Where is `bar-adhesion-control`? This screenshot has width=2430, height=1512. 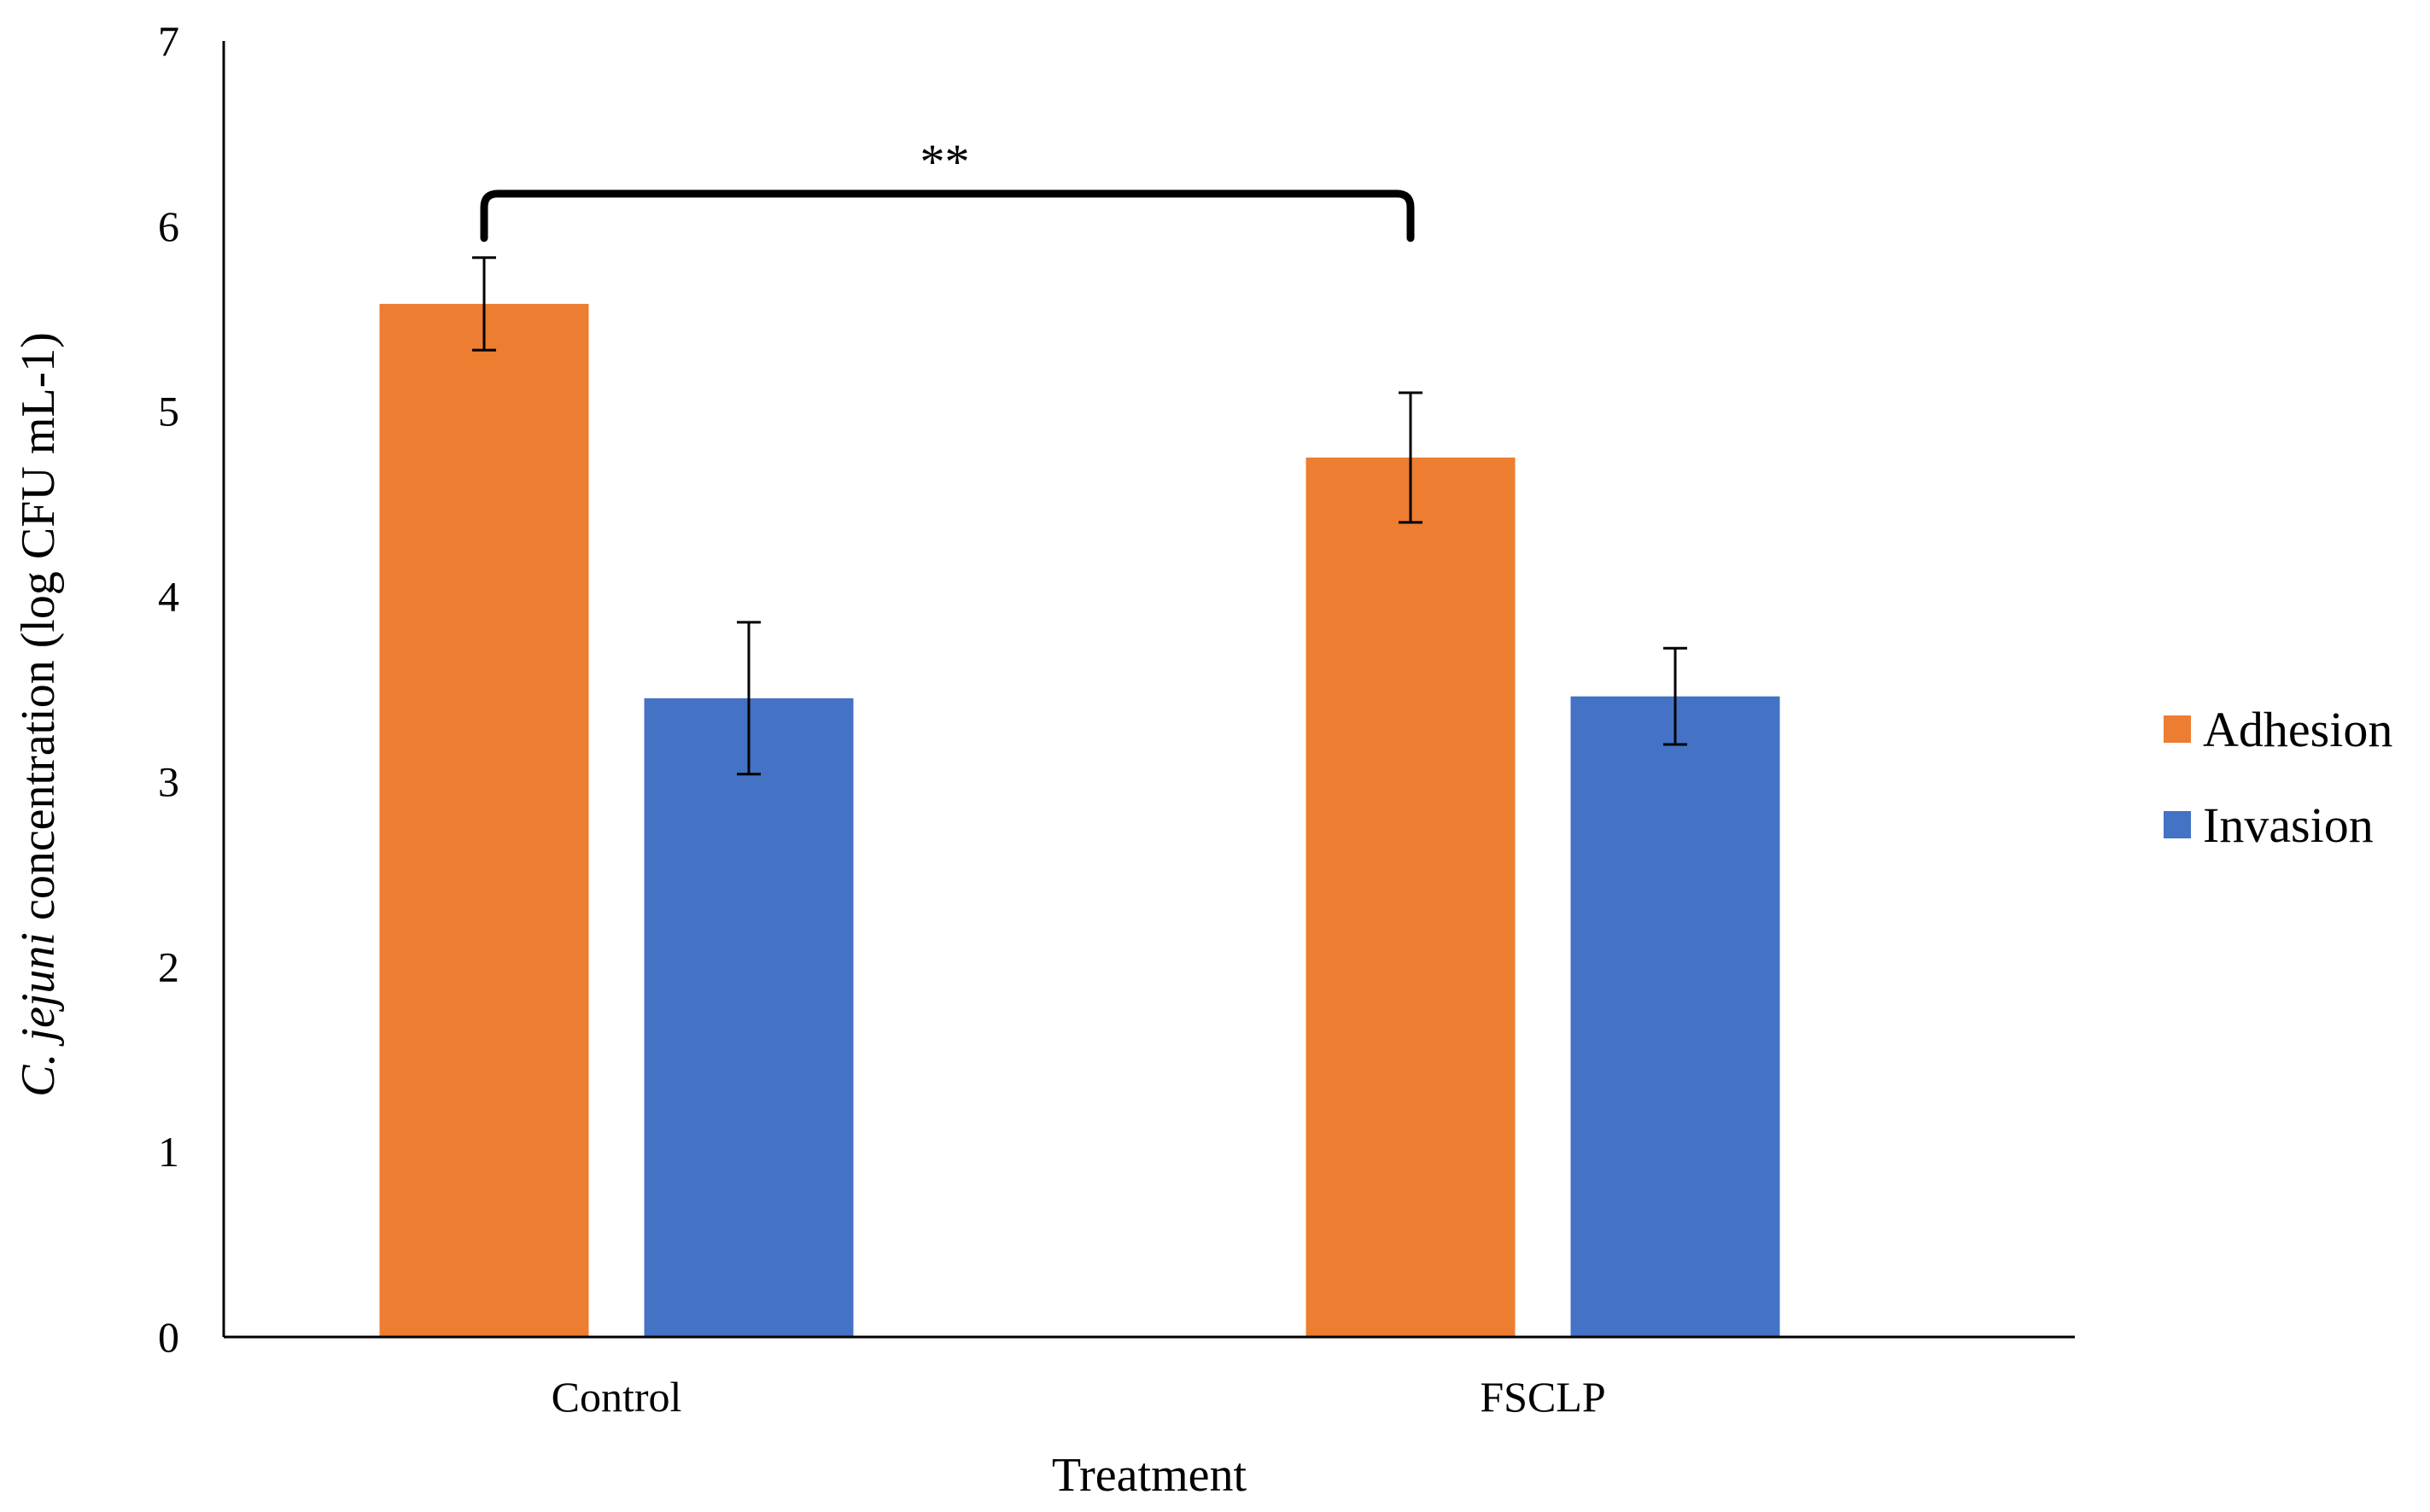
bar-adhesion-control is located at coordinates (484, 820).